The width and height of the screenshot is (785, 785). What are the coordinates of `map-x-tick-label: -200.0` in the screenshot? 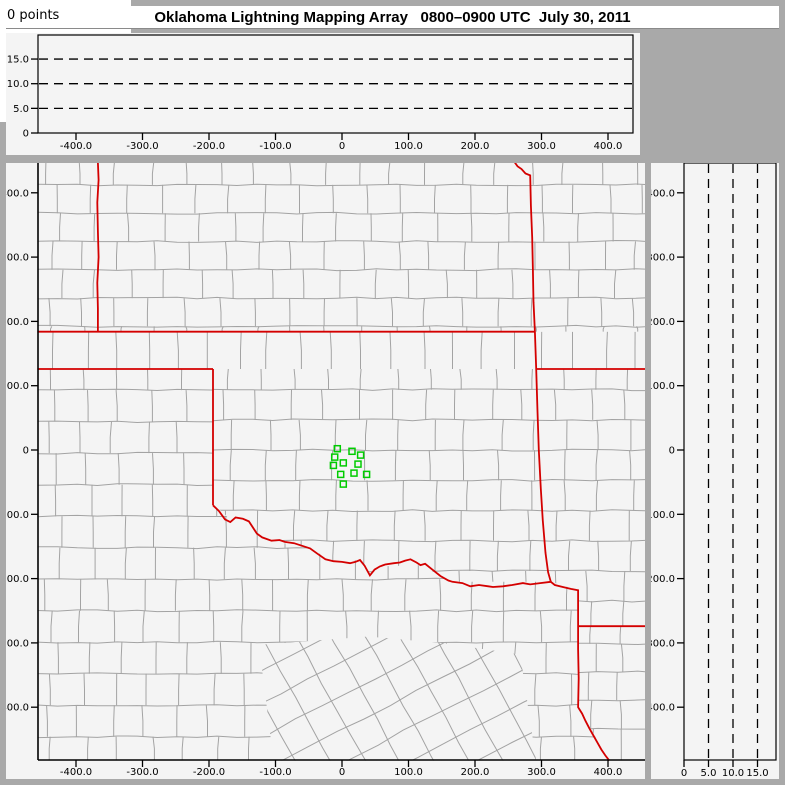 It's located at (209, 772).